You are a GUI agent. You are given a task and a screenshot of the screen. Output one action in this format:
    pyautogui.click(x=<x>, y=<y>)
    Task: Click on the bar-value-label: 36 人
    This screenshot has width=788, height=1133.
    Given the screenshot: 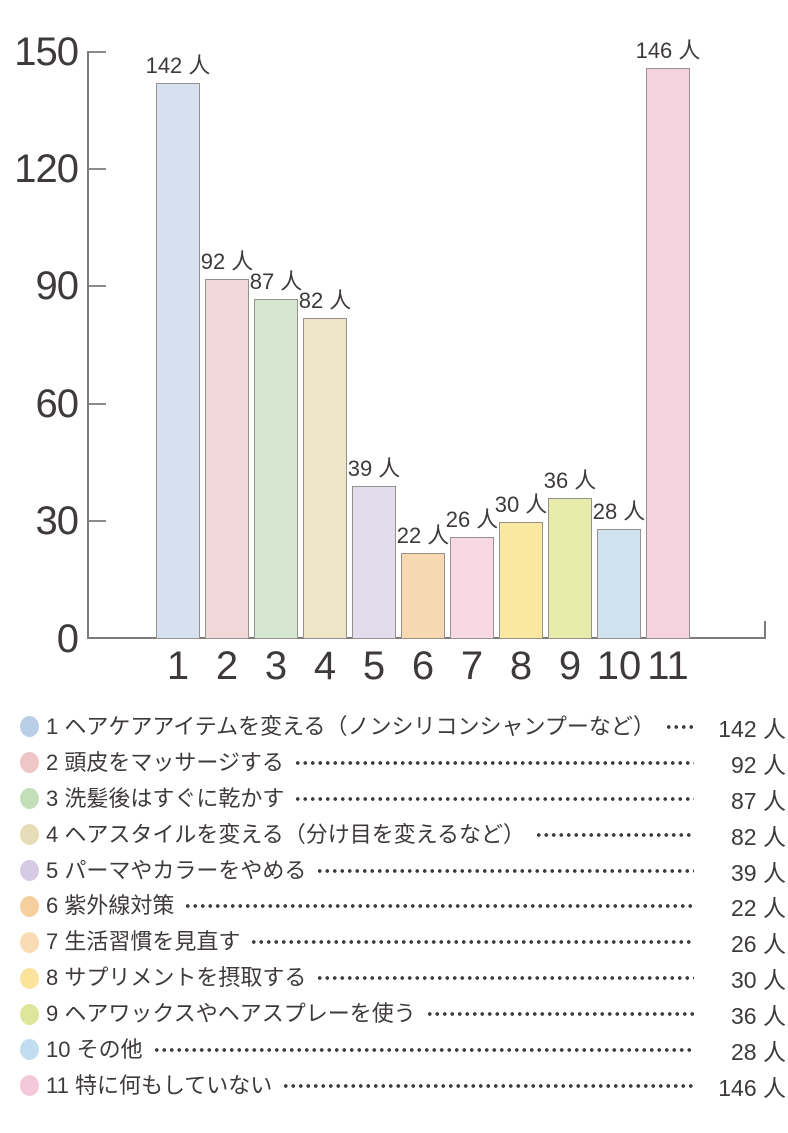 What is the action you would take?
    pyautogui.click(x=570, y=480)
    